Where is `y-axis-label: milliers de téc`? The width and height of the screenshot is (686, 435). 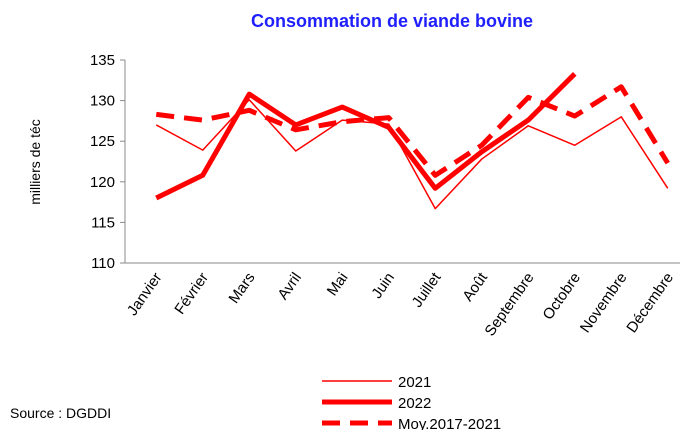
y-axis-label: milliers de téc is located at coordinates (35, 162).